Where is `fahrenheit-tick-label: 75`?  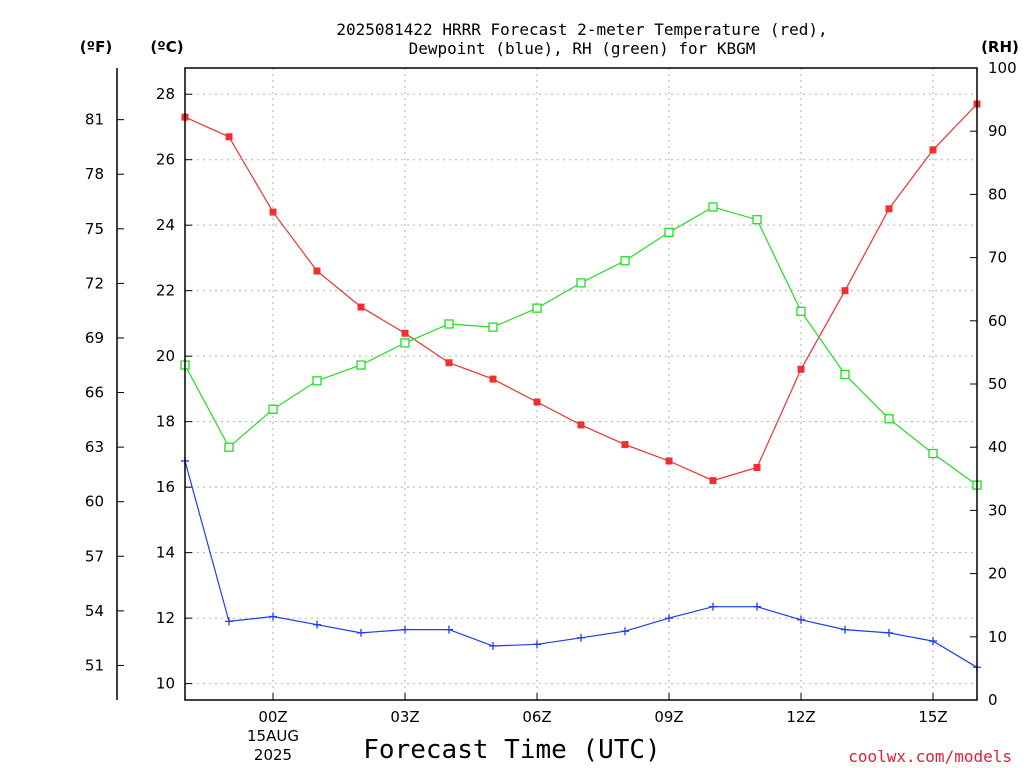
fahrenheit-tick-label: 75 is located at coordinates (94, 229).